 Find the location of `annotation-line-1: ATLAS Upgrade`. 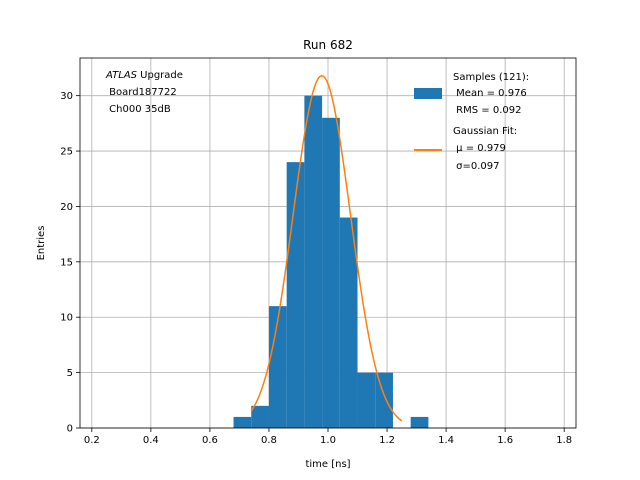

annotation-line-1: ATLAS Upgrade is located at coordinates (144, 75).